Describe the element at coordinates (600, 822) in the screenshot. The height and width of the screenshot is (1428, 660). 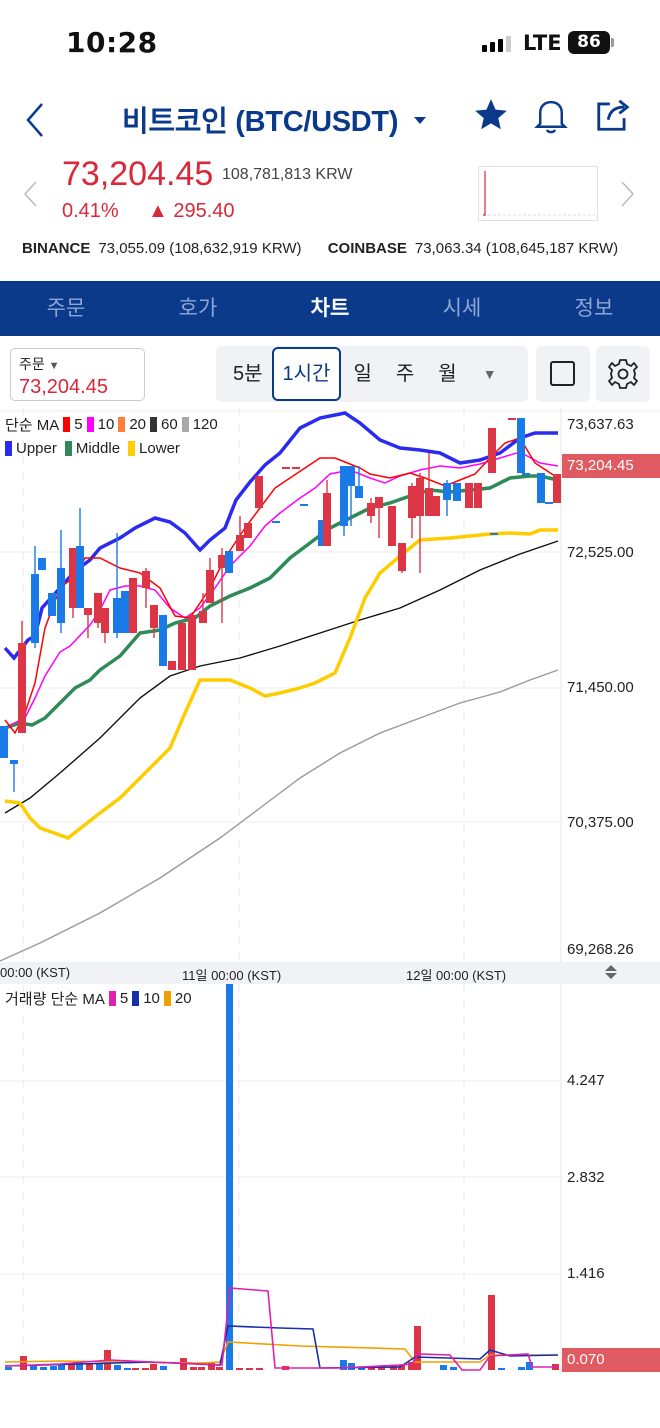
I see `y-axis-label: 70,375.00` at that location.